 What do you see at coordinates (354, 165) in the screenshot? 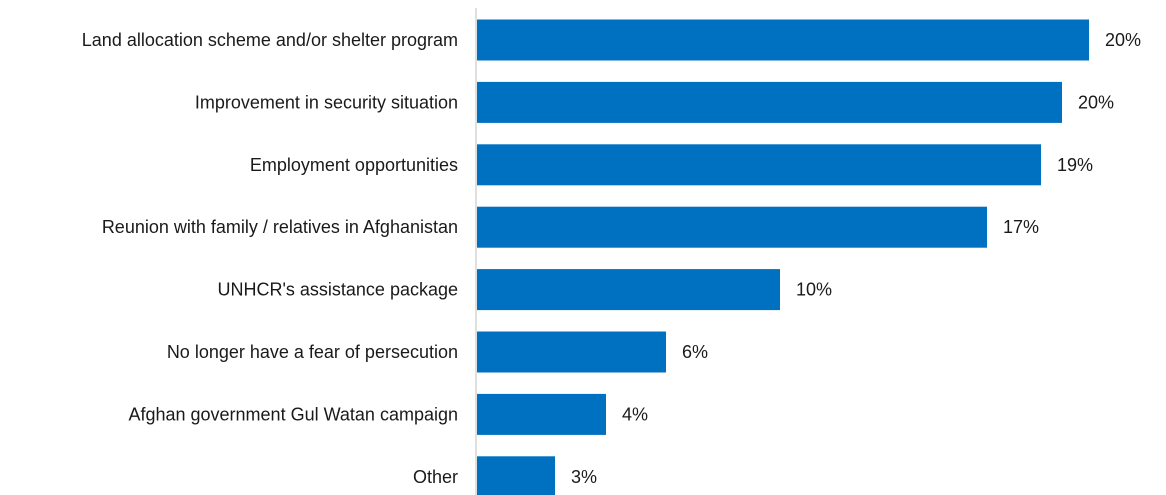
I see `category-label: Employment opportunities` at bounding box center [354, 165].